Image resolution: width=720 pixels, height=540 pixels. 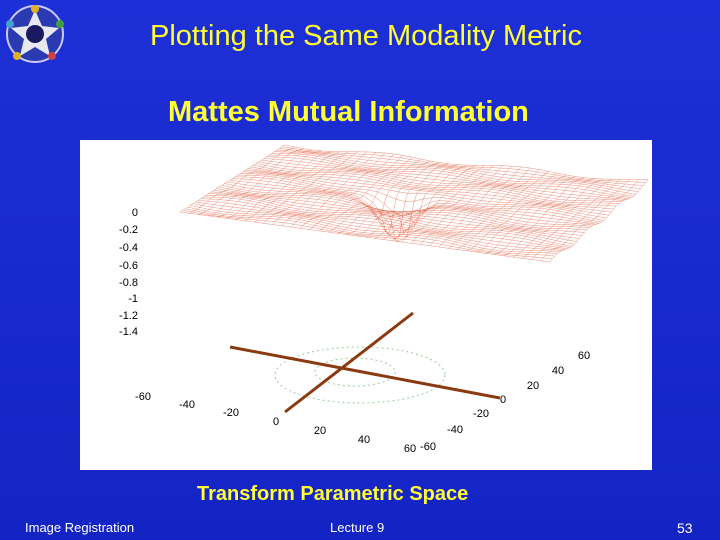 What do you see at coordinates (364, 440) in the screenshot?
I see `x-tick-label: 40` at bounding box center [364, 440].